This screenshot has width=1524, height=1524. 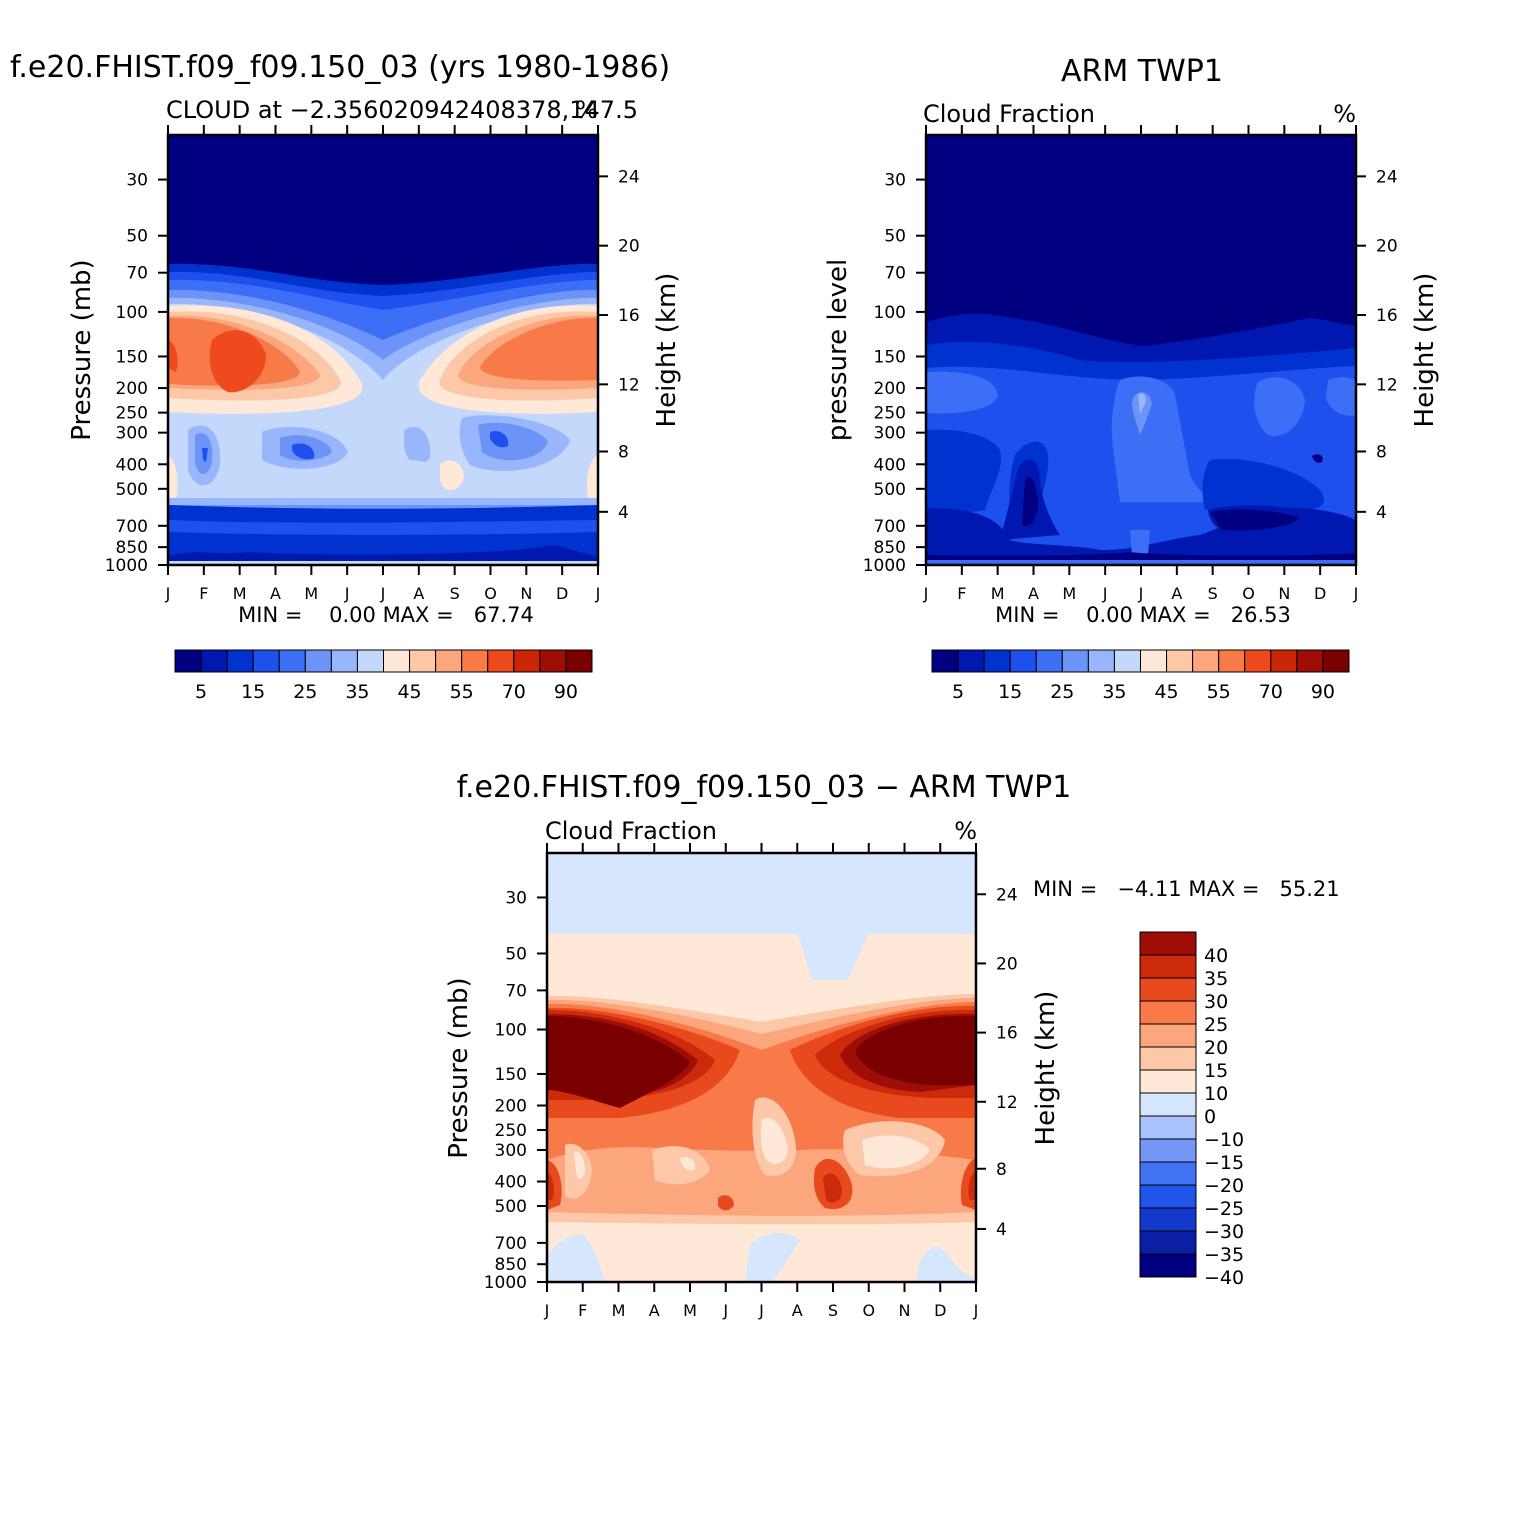 I want to click on colorbar-label: 5, so click(x=201, y=692).